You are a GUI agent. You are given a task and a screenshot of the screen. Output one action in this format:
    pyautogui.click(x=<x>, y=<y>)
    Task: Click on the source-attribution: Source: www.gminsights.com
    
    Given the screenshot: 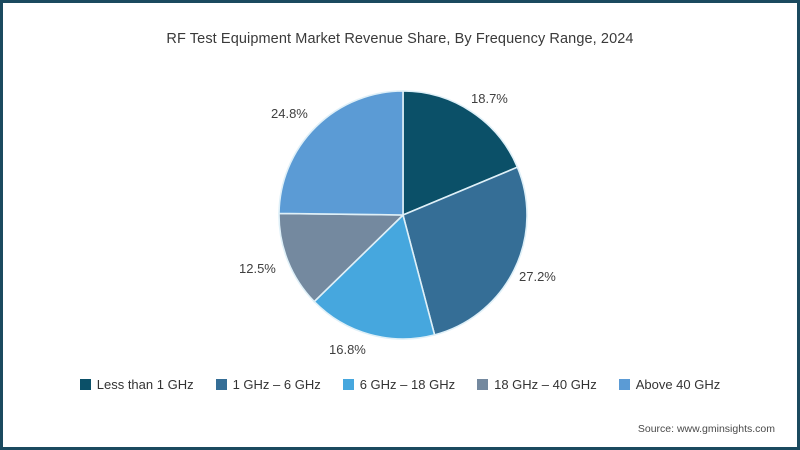 What is the action you would take?
    pyautogui.click(x=706, y=429)
    